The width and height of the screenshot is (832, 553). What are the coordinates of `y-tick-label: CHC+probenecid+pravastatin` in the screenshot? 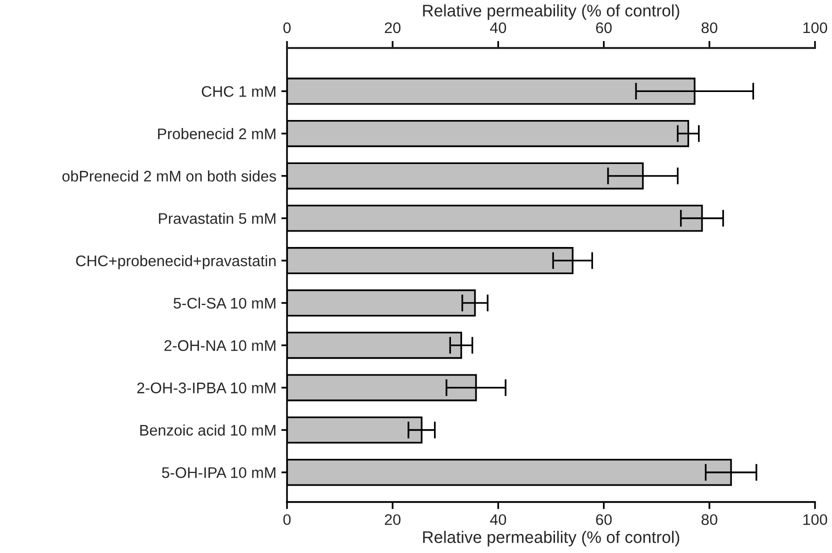 It's located at (176, 262).